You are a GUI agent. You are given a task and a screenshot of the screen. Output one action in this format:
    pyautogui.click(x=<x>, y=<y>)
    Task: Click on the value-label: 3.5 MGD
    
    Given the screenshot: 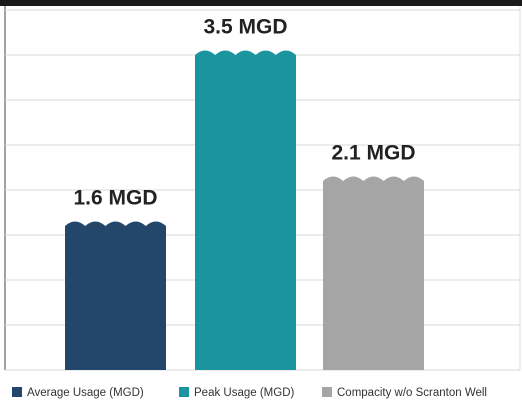 What is the action you would take?
    pyautogui.click(x=245, y=27)
    